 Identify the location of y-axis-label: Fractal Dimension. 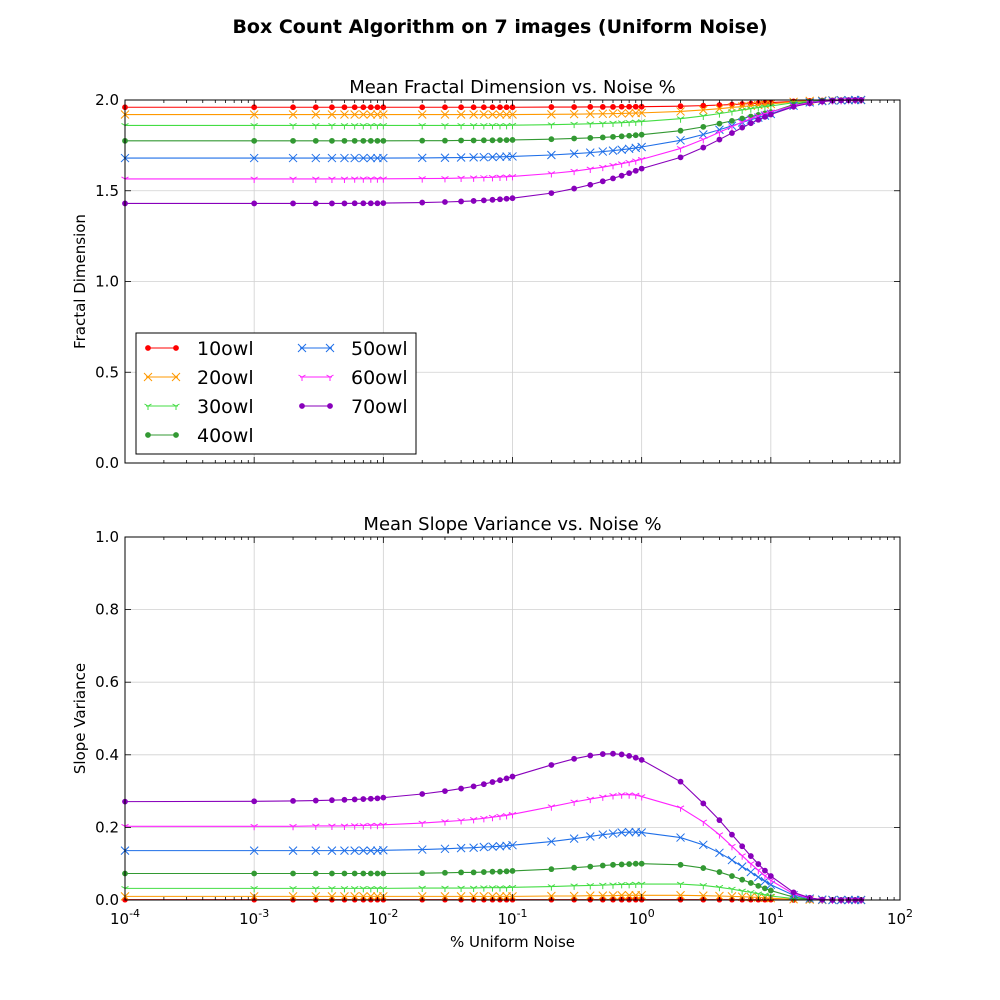
(80, 281).